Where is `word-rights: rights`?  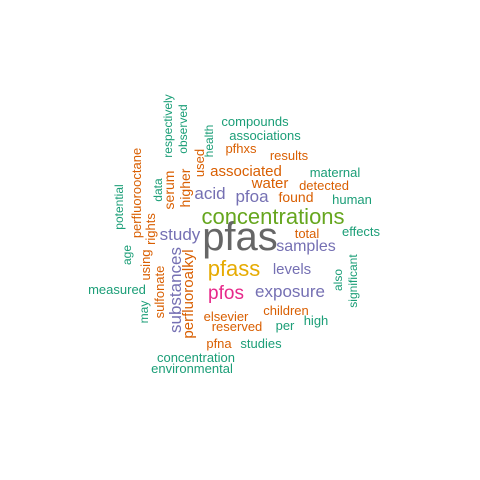
word-rights: rights is located at coordinates (150, 229).